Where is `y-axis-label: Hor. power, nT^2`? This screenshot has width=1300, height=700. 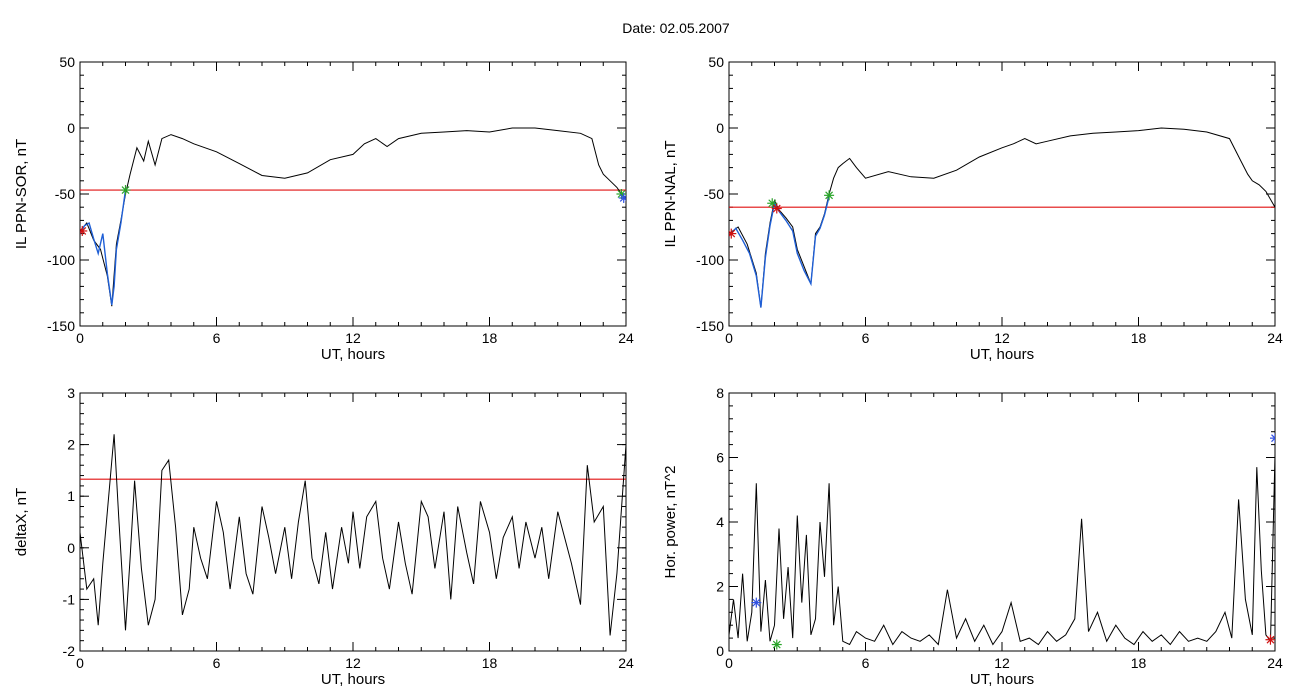 y-axis-label: Hor. power, nT^2 is located at coordinates (670, 522).